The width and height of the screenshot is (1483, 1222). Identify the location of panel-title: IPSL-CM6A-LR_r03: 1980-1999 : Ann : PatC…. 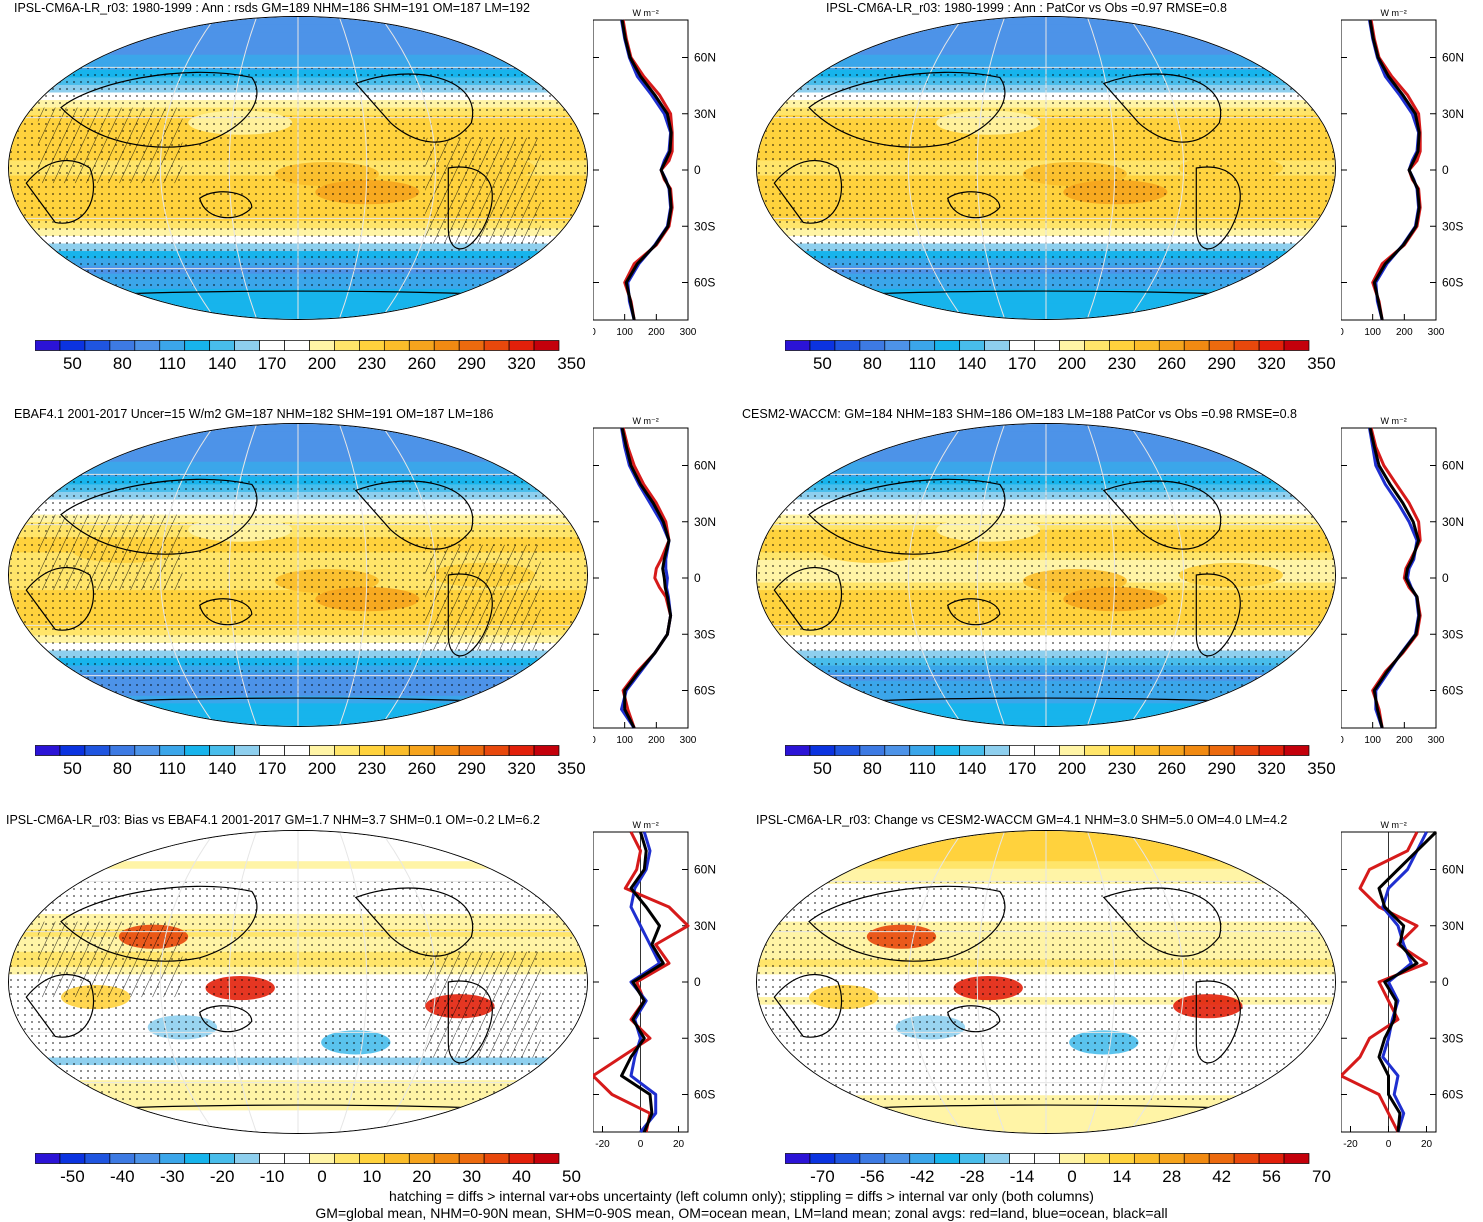
(1026, 8).